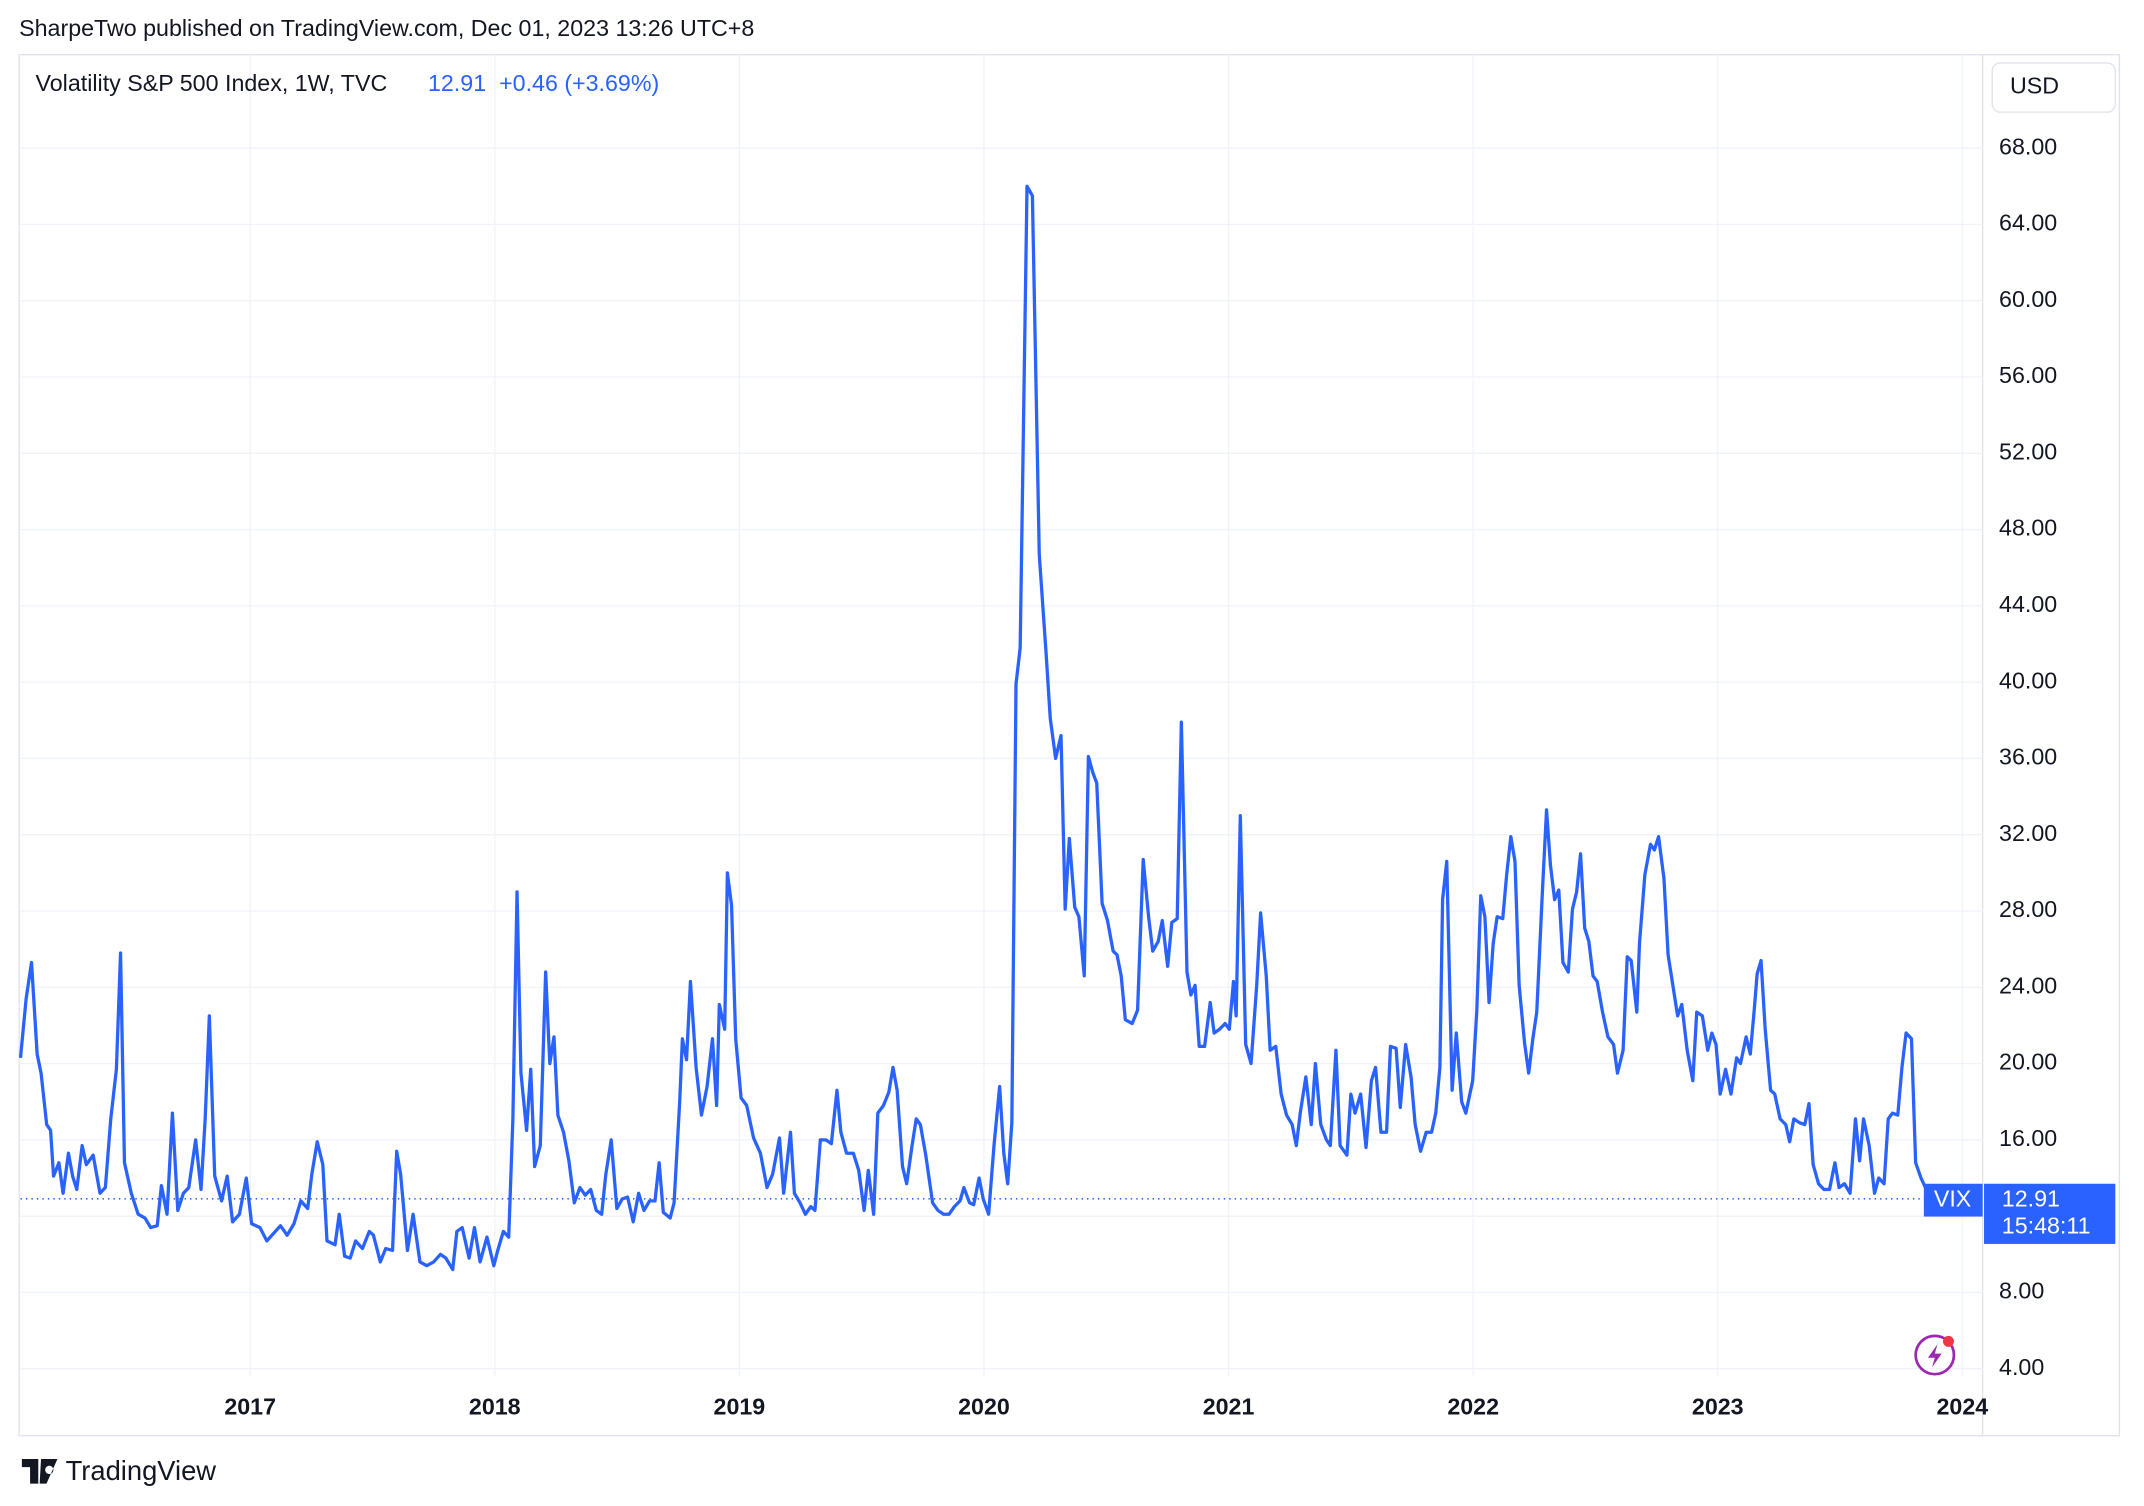  What do you see at coordinates (1963, 1407) in the screenshot?
I see `x-tick-label: 2024` at bounding box center [1963, 1407].